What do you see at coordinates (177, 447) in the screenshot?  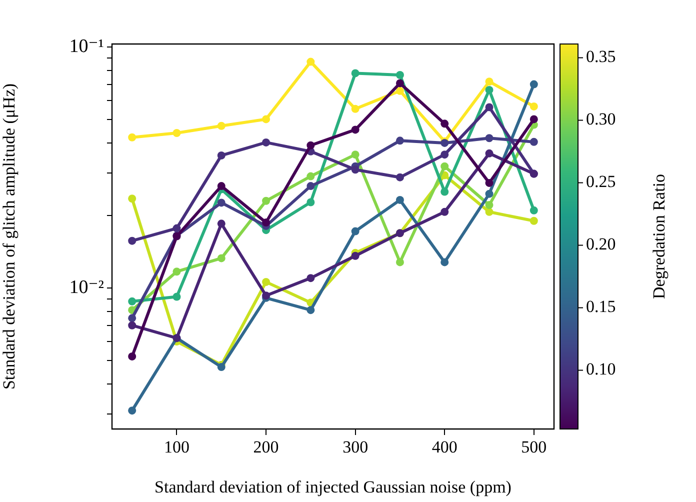 I see `x-tick-label: 100` at bounding box center [177, 447].